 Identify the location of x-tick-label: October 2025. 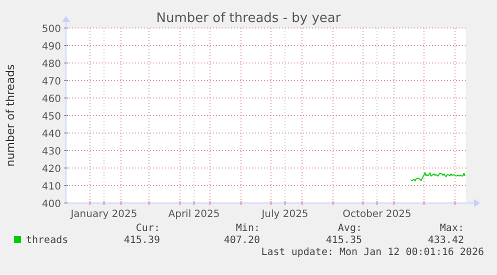
(377, 214).